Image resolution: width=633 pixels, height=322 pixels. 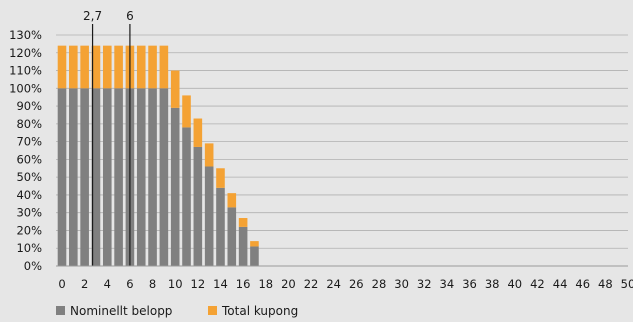 What do you see at coordinates (514, 284) in the screenshot?
I see `x-tick-label: 40` at bounding box center [514, 284].